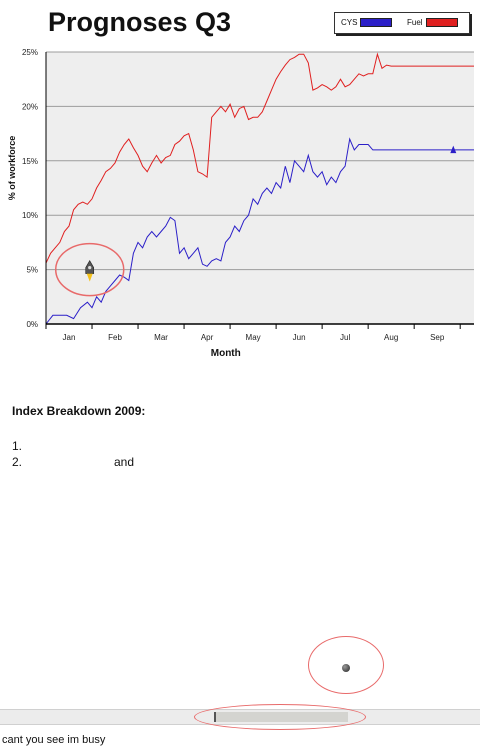 The height and width of the screenshot is (748, 500). What do you see at coordinates (437, 337) in the screenshot?
I see `x-tick-label: Sep` at bounding box center [437, 337].